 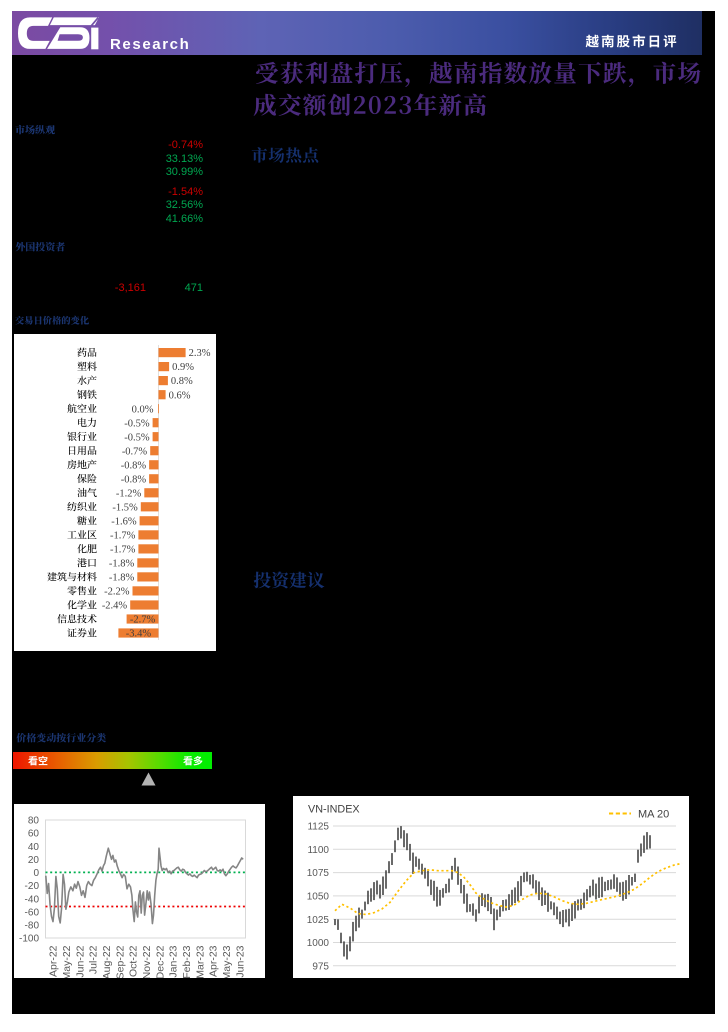 I want to click on svg-text: 0, so click(x=36, y=873).